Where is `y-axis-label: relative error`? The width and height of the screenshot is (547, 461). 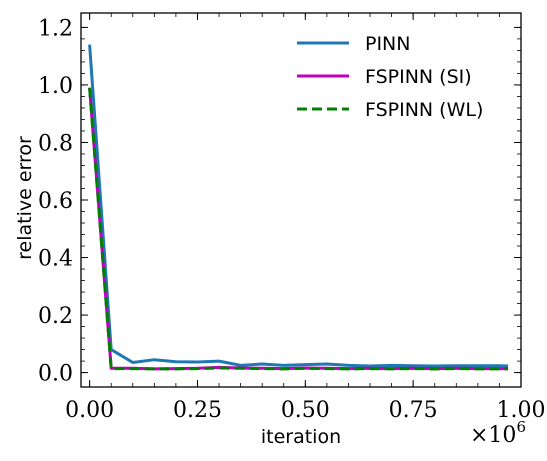 y-axis-label: relative error is located at coordinates (25, 198).